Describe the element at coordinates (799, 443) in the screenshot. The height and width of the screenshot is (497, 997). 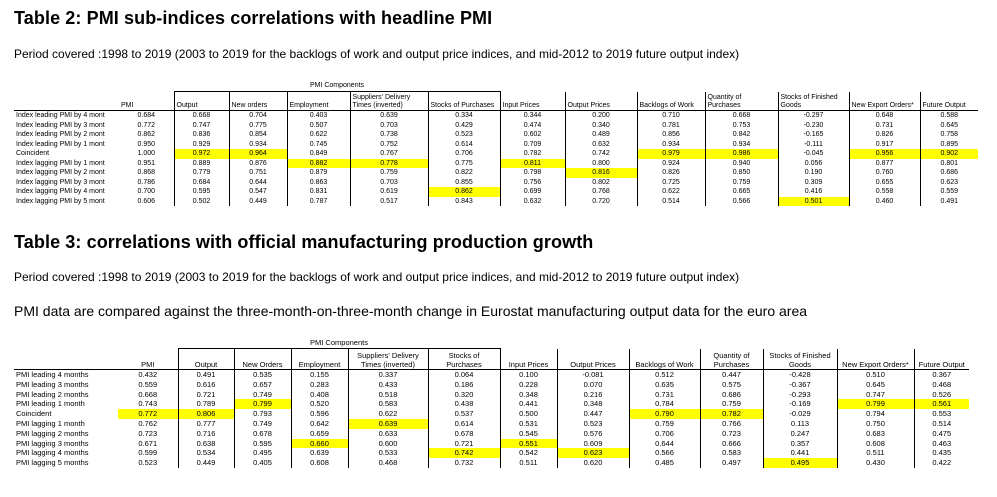
I see `table3-value-cell: 0.357` at that location.